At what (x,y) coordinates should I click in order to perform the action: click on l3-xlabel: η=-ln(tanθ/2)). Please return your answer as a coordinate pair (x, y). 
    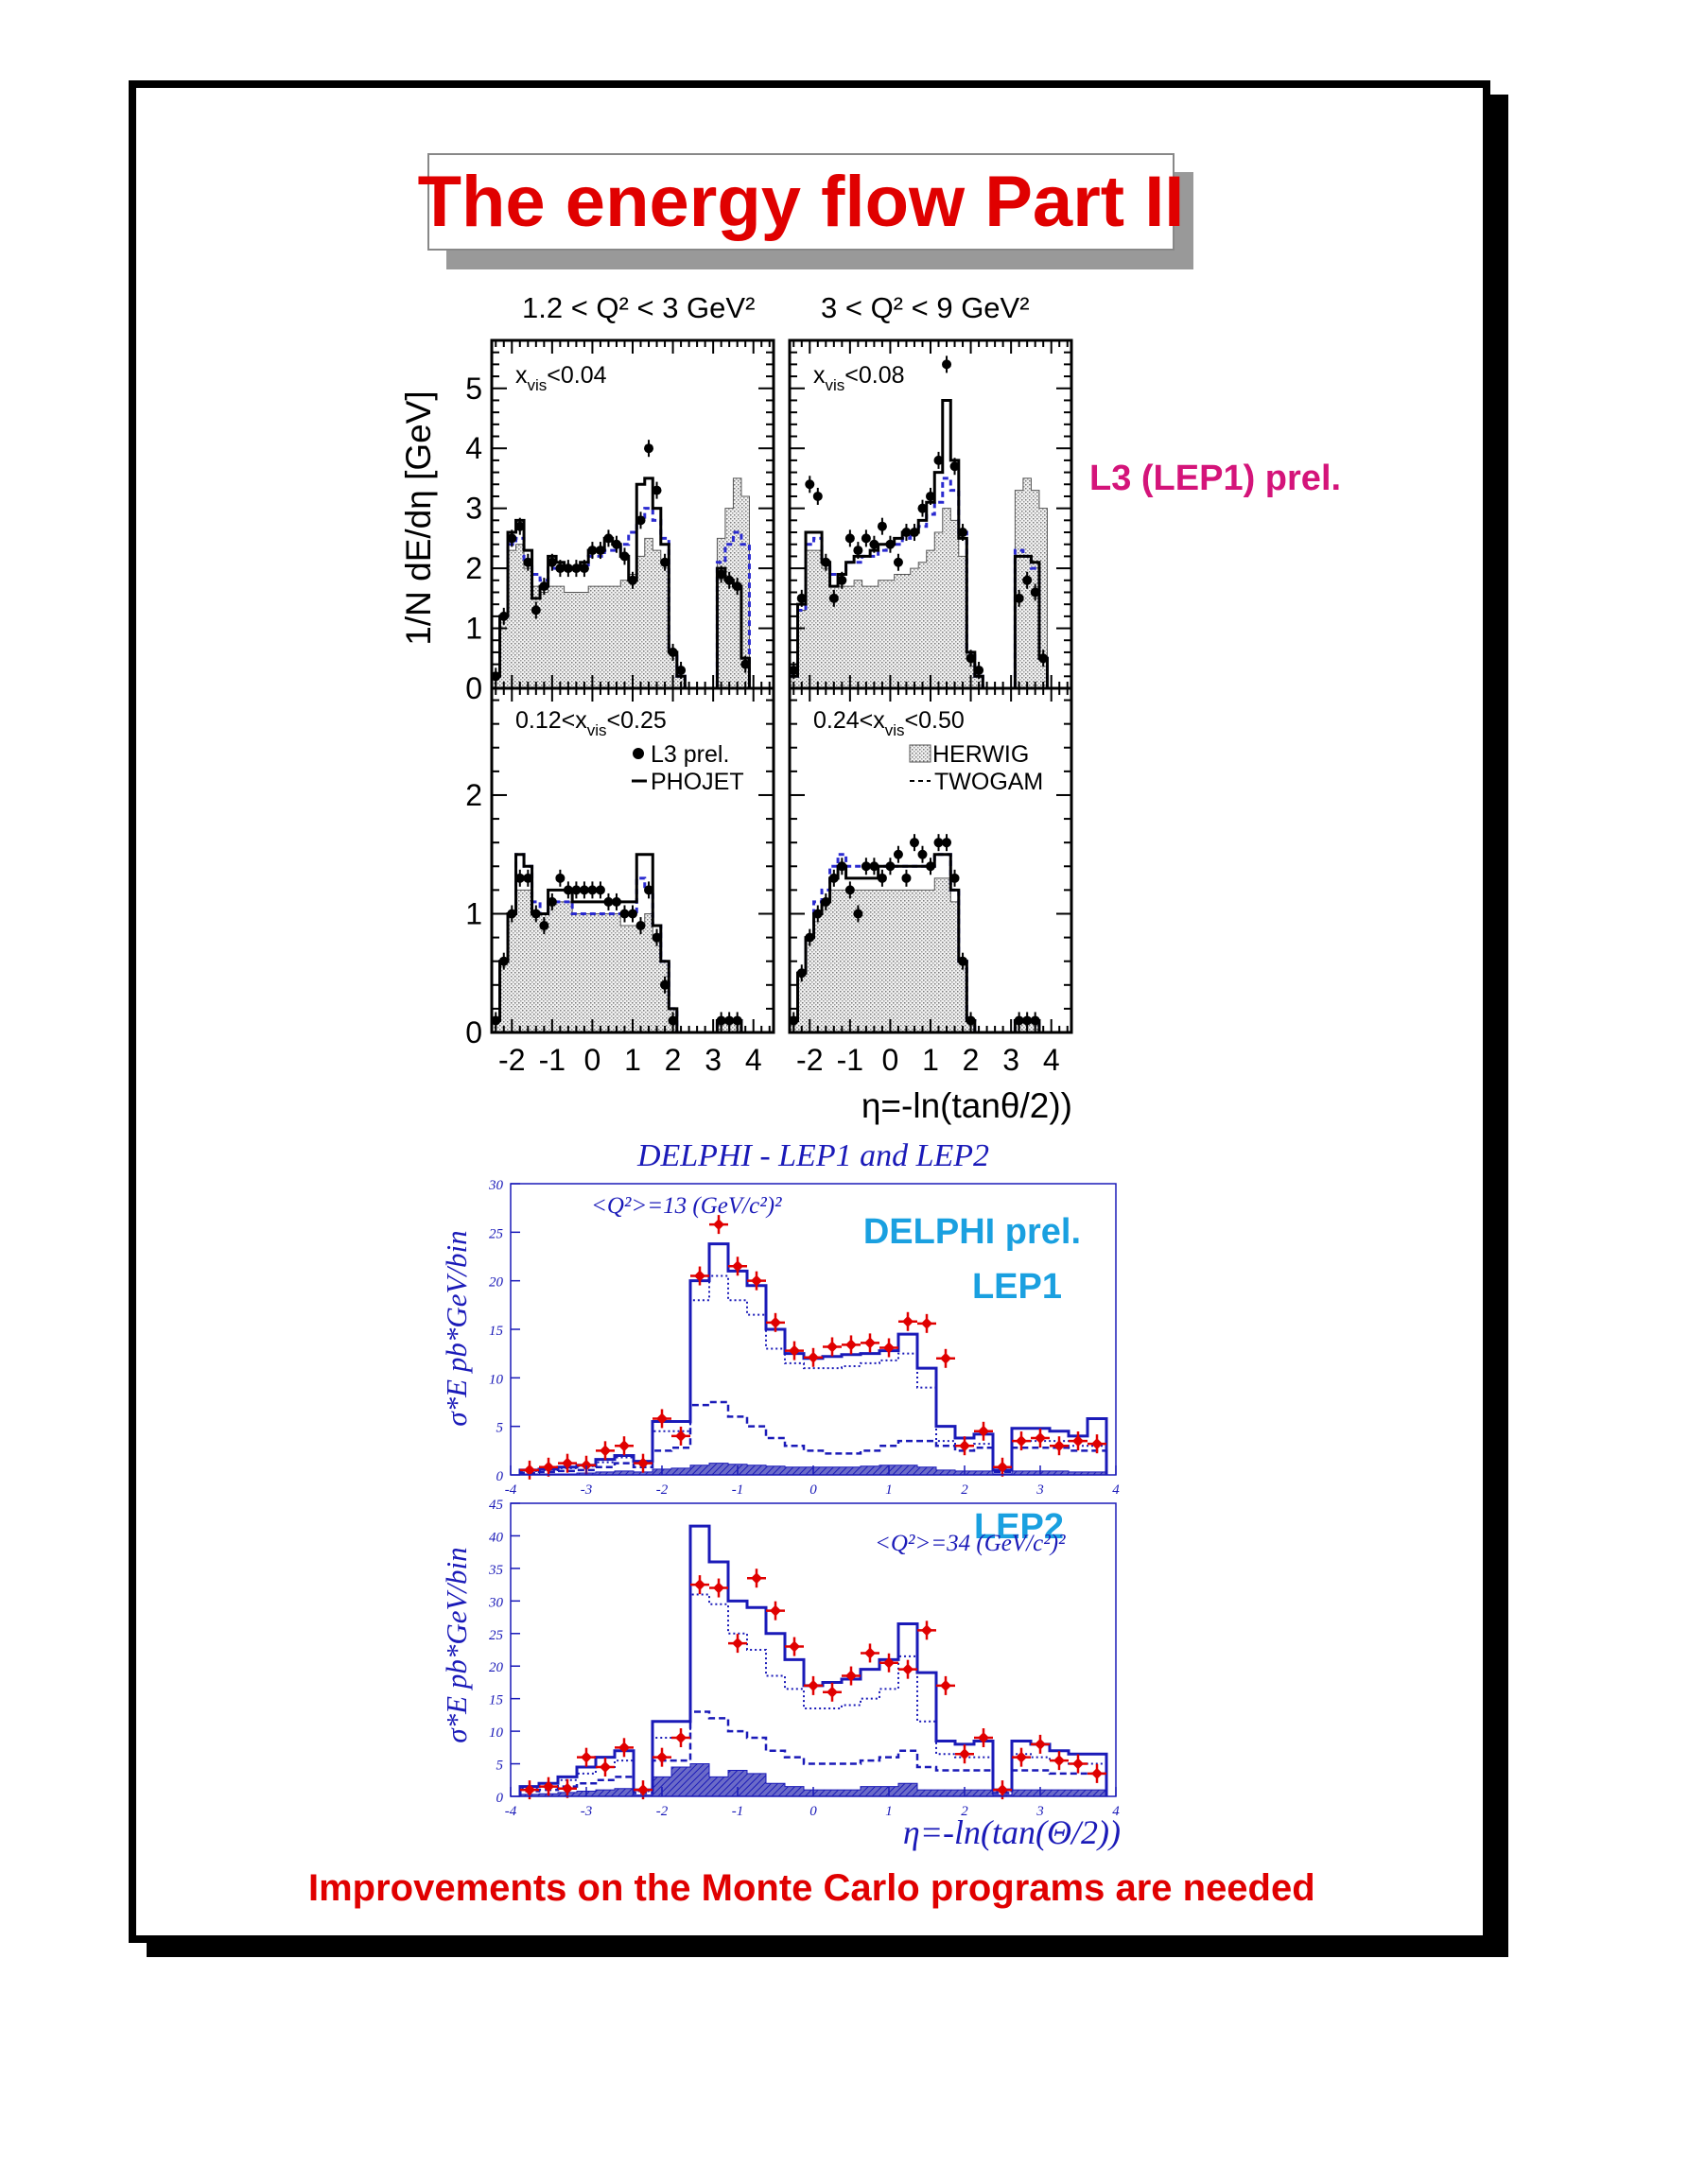
    Looking at the image, I should click on (966, 1105).